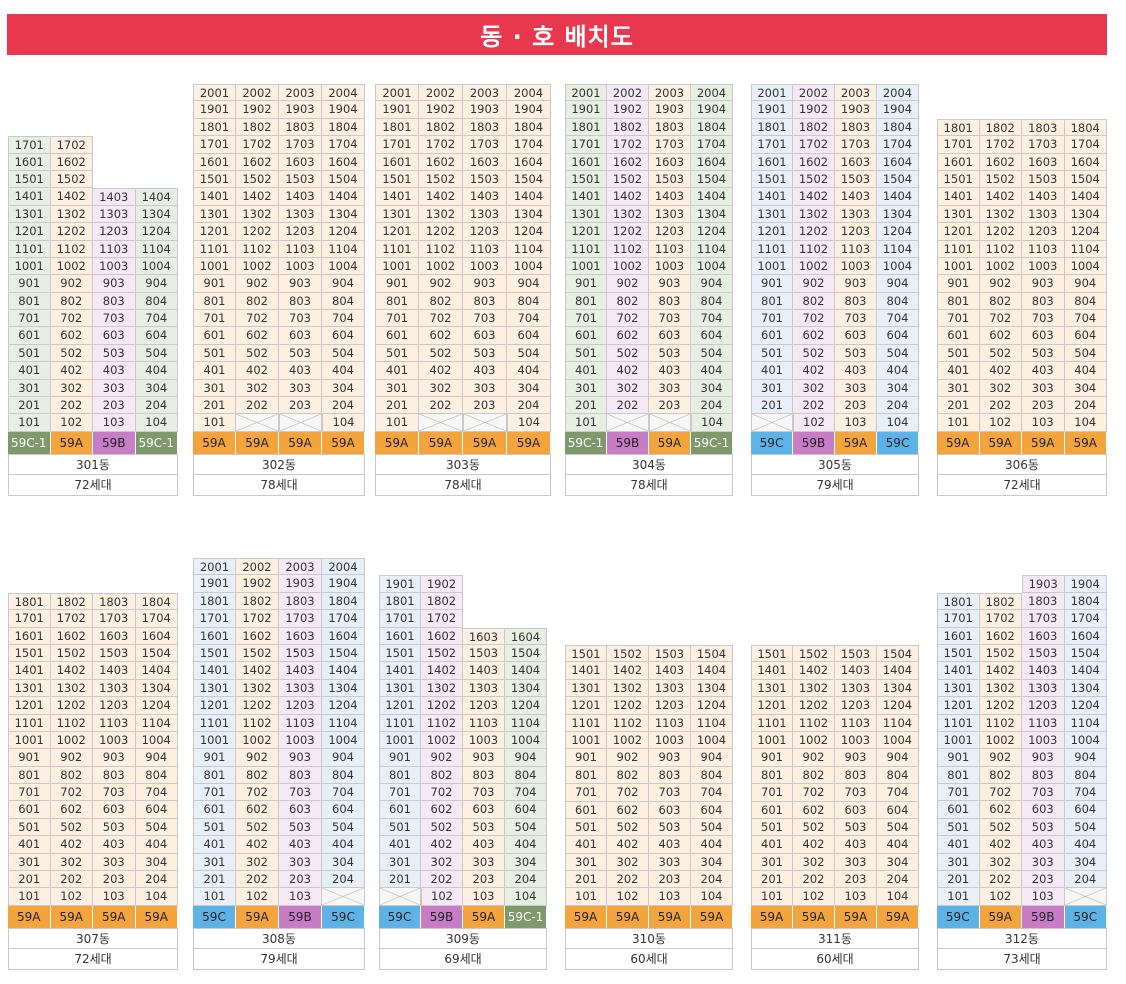 This screenshot has height=984, width=1126. What do you see at coordinates (958, 442) in the screenshot?
I see `unit-type-badge: 59A` at bounding box center [958, 442].